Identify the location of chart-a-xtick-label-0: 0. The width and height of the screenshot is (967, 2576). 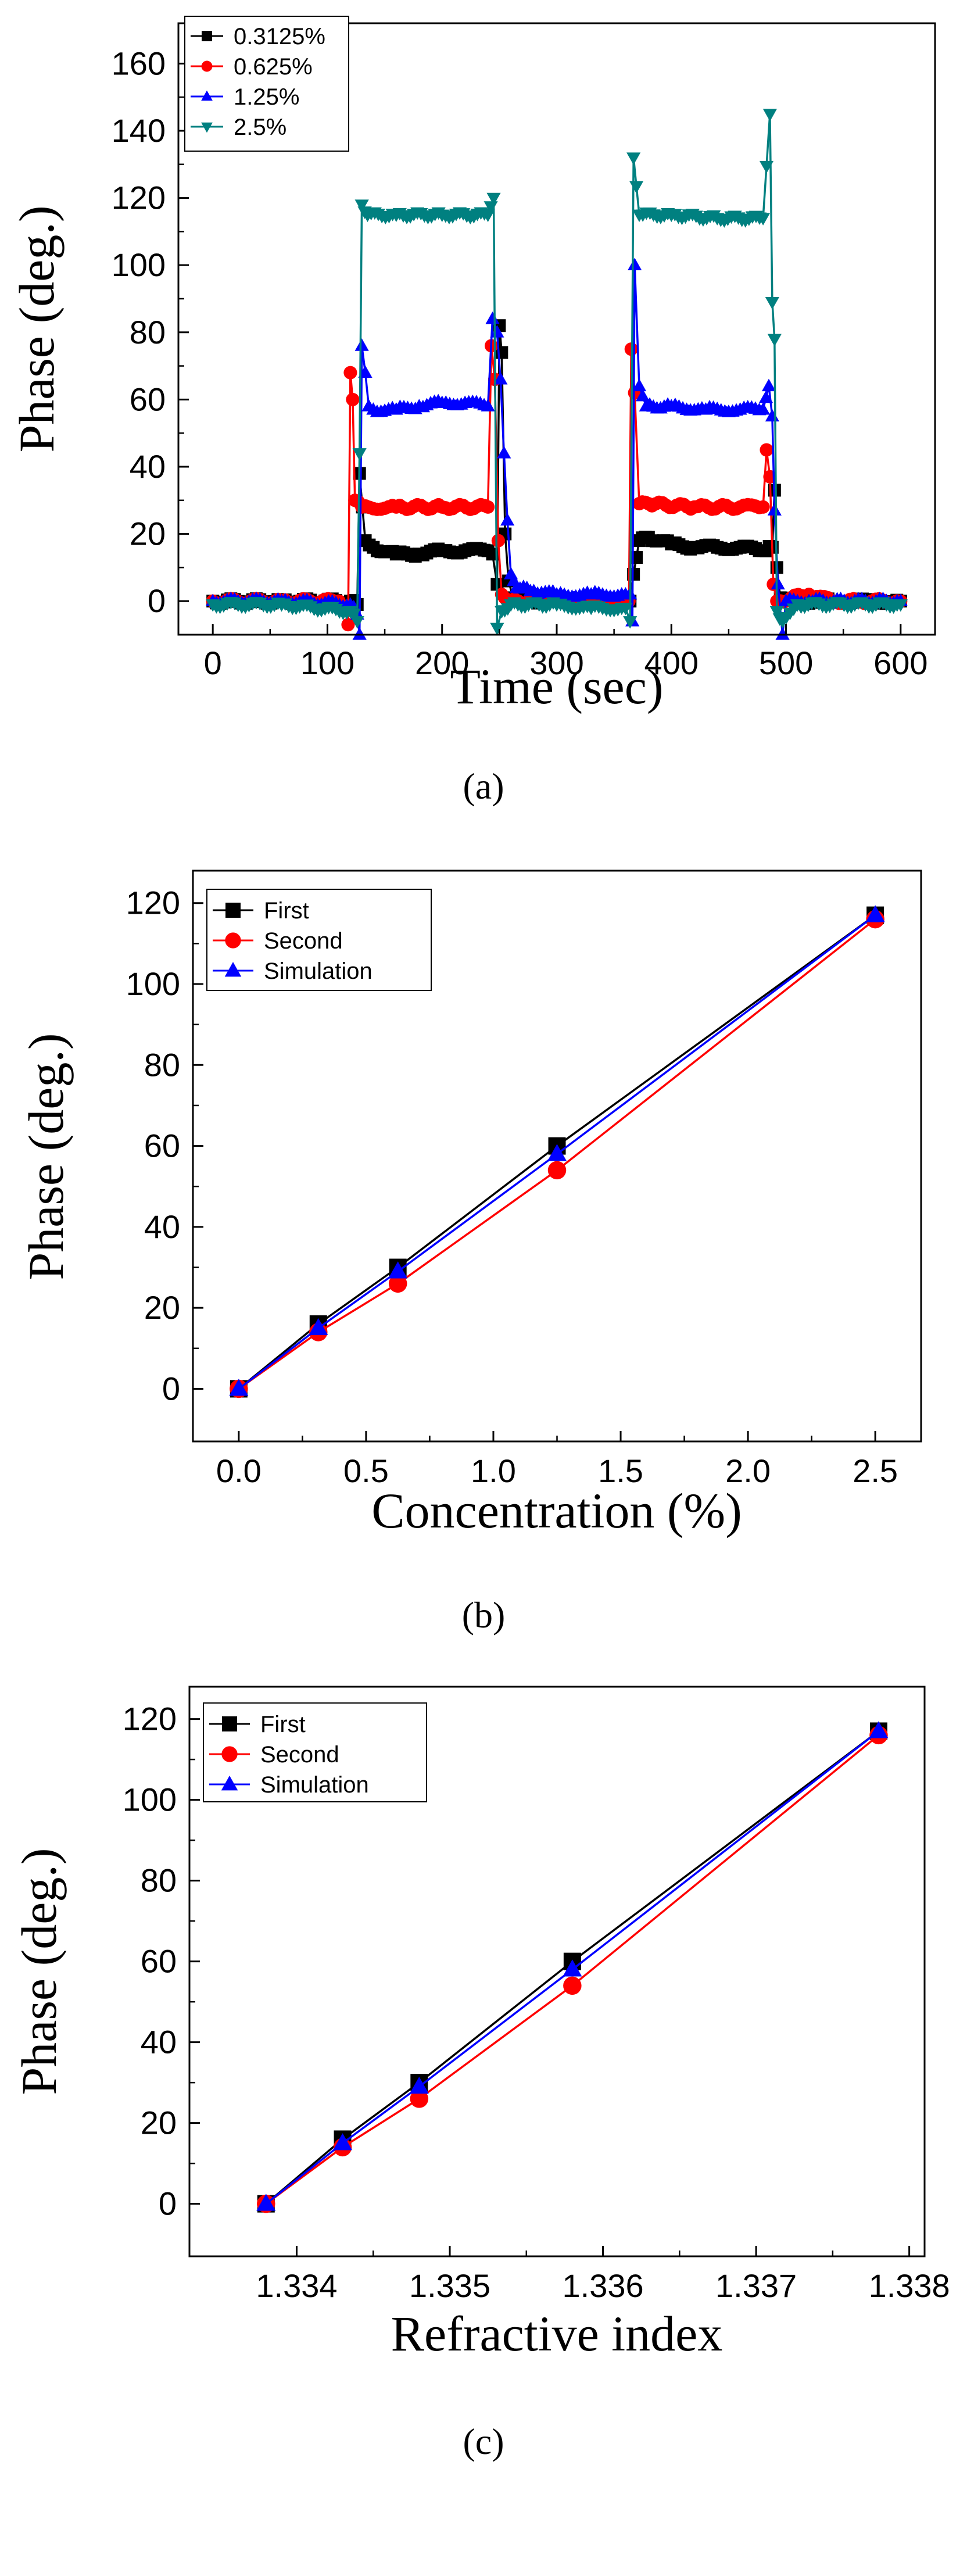
(213, 663).